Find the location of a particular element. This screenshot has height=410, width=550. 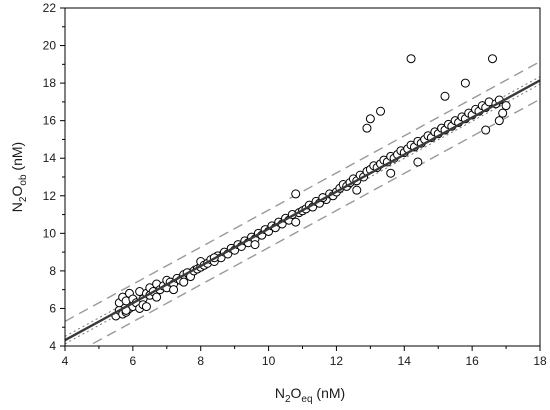

x-tick-label: 8 is located at coordinates (200, 361).